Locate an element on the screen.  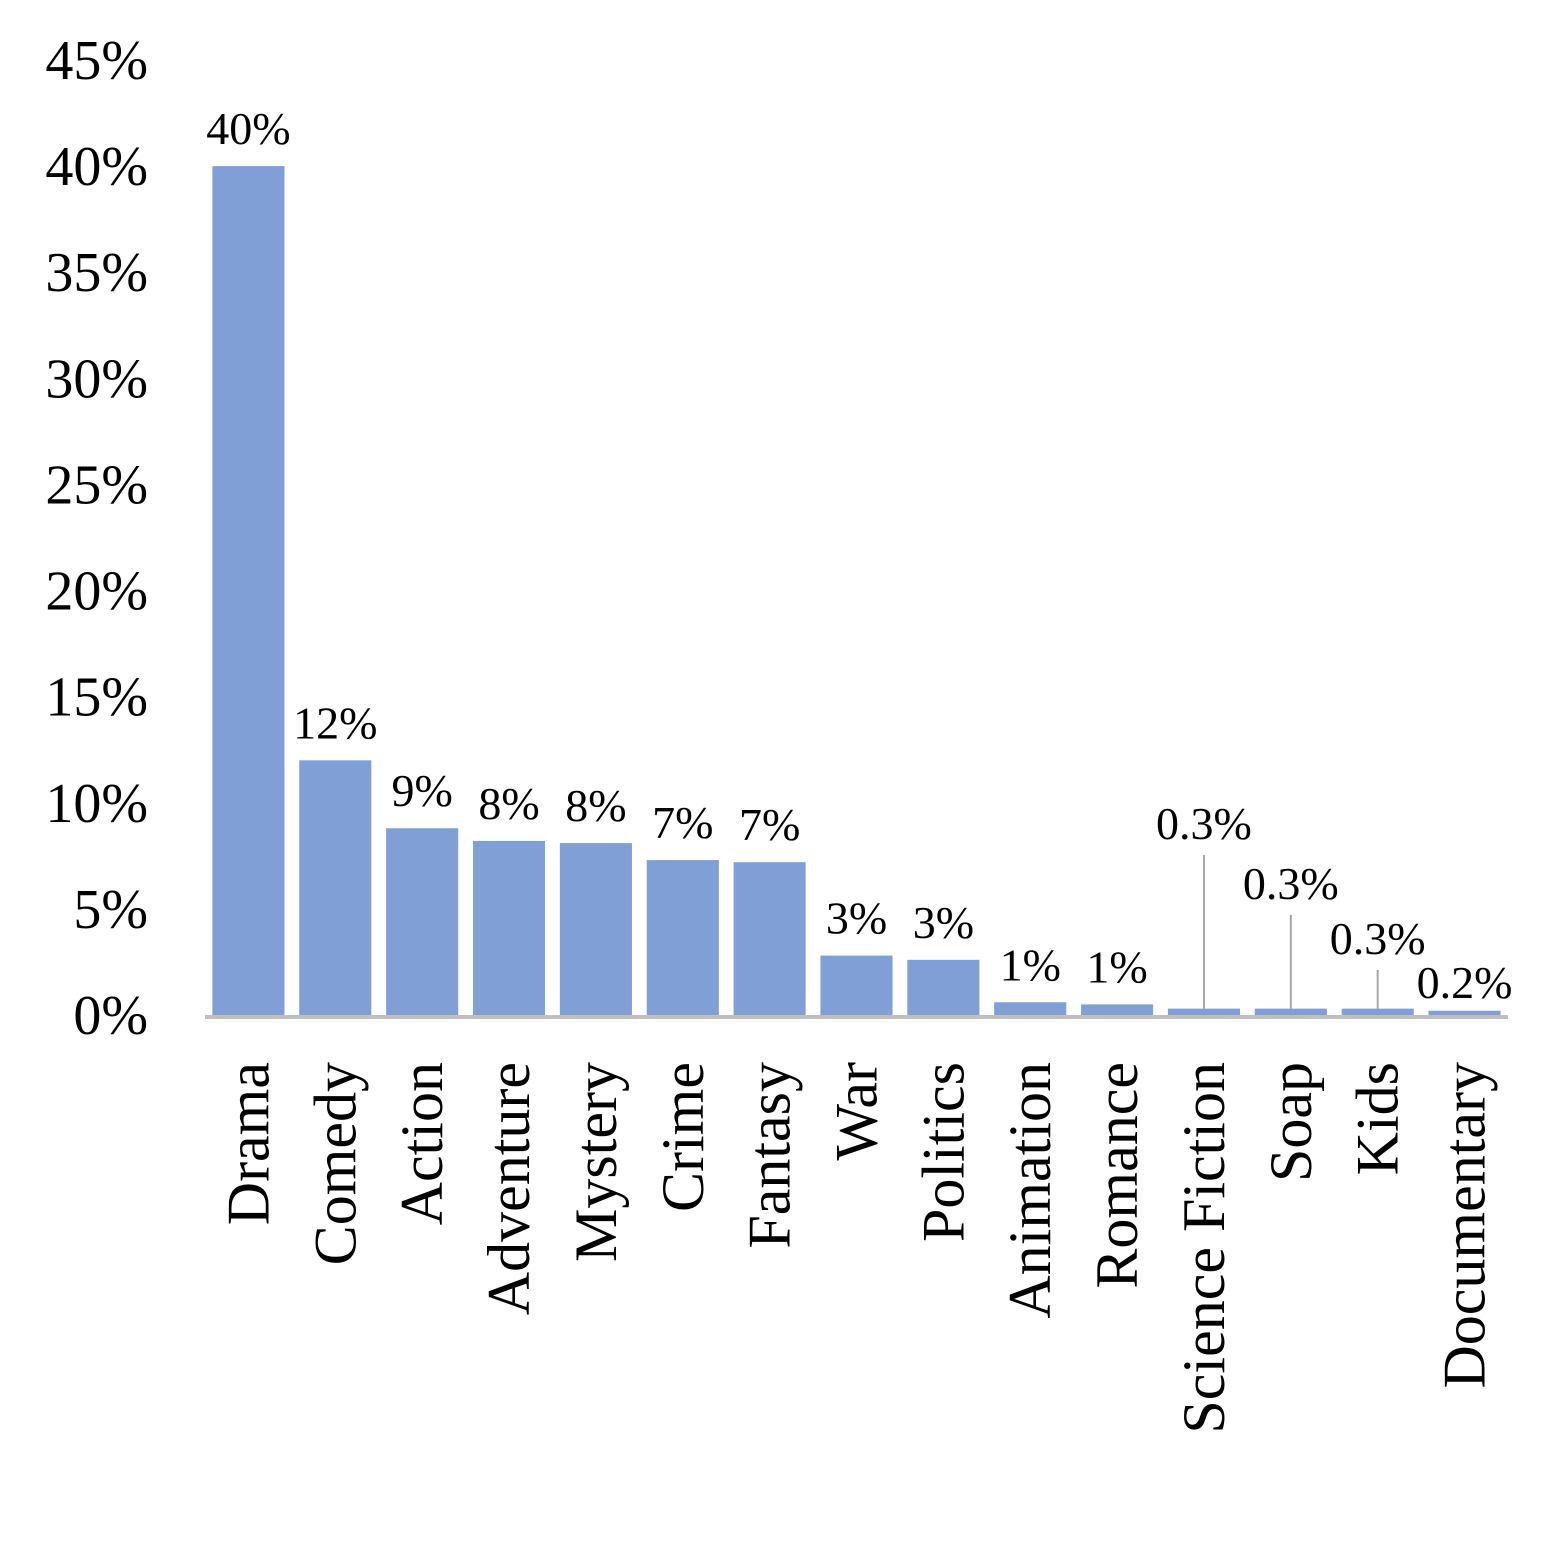
bar-mystery is located at coordinates (595, 929).